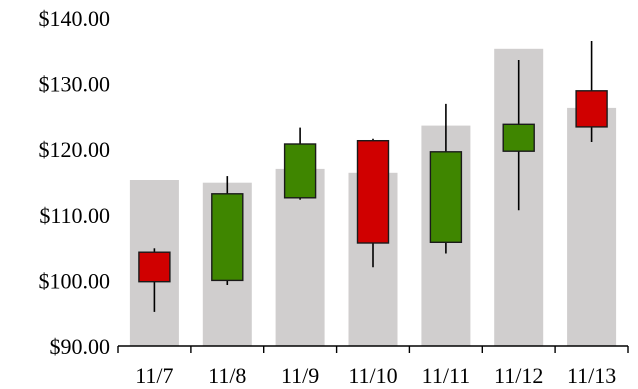 The height and width of the screenshot is (389, 638). Describe the element at coordinates (373, 349) in the screenshot. I see `axes` at that location.